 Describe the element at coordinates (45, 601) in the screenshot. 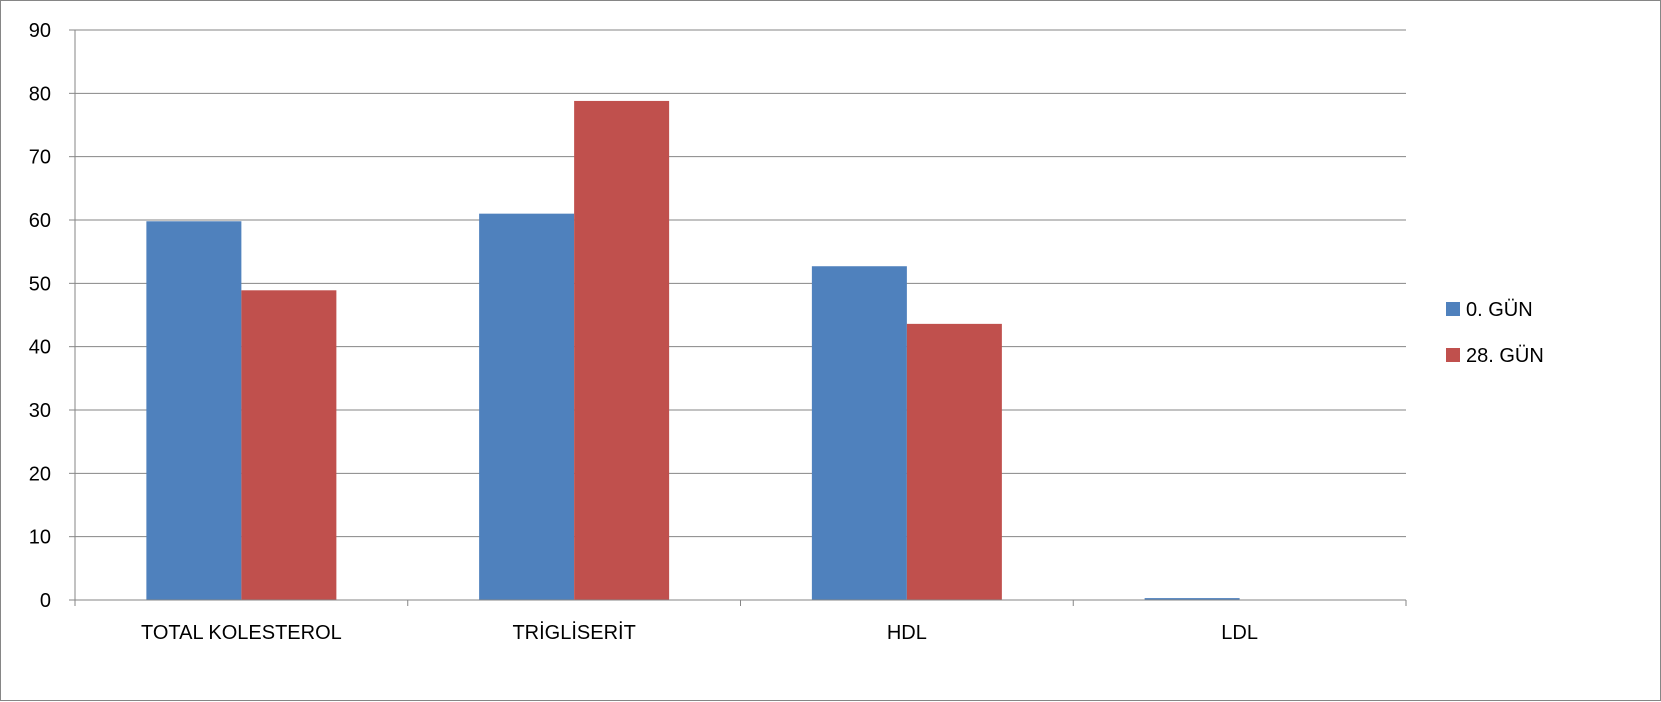

I see `y-tick-label: 0` at that location.